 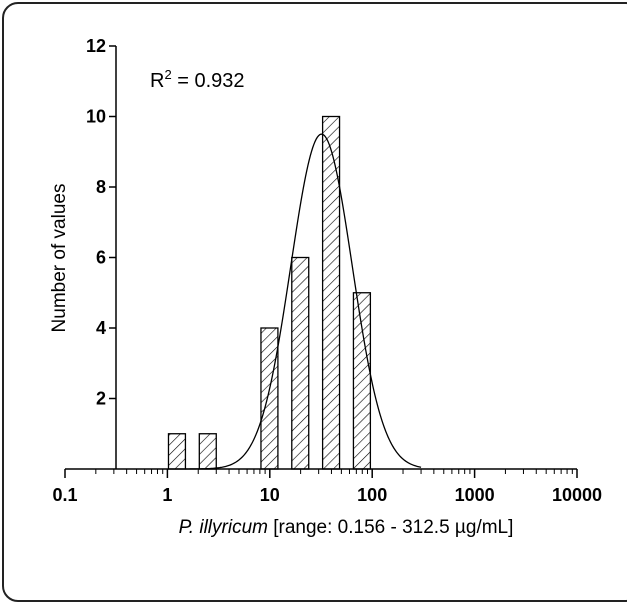 What do you see at coordinates (327, 487) in the screenshot?
I see `x-ticks-group: 0.1 1 10 100 1000 10000` at bounding box center [327, 487].